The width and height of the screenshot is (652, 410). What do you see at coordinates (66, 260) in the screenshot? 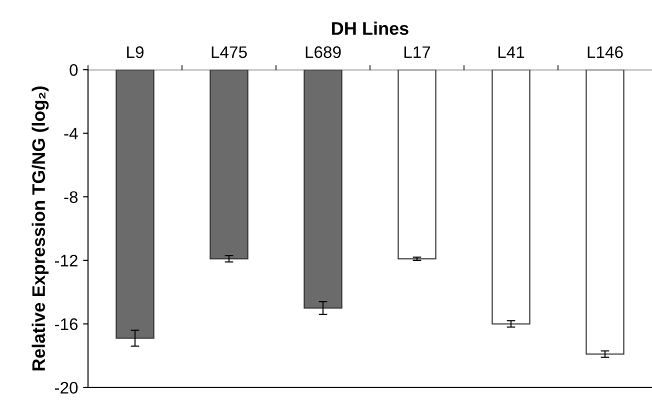
I see `y-tick-label: -12` at bounding box center [66, 260].